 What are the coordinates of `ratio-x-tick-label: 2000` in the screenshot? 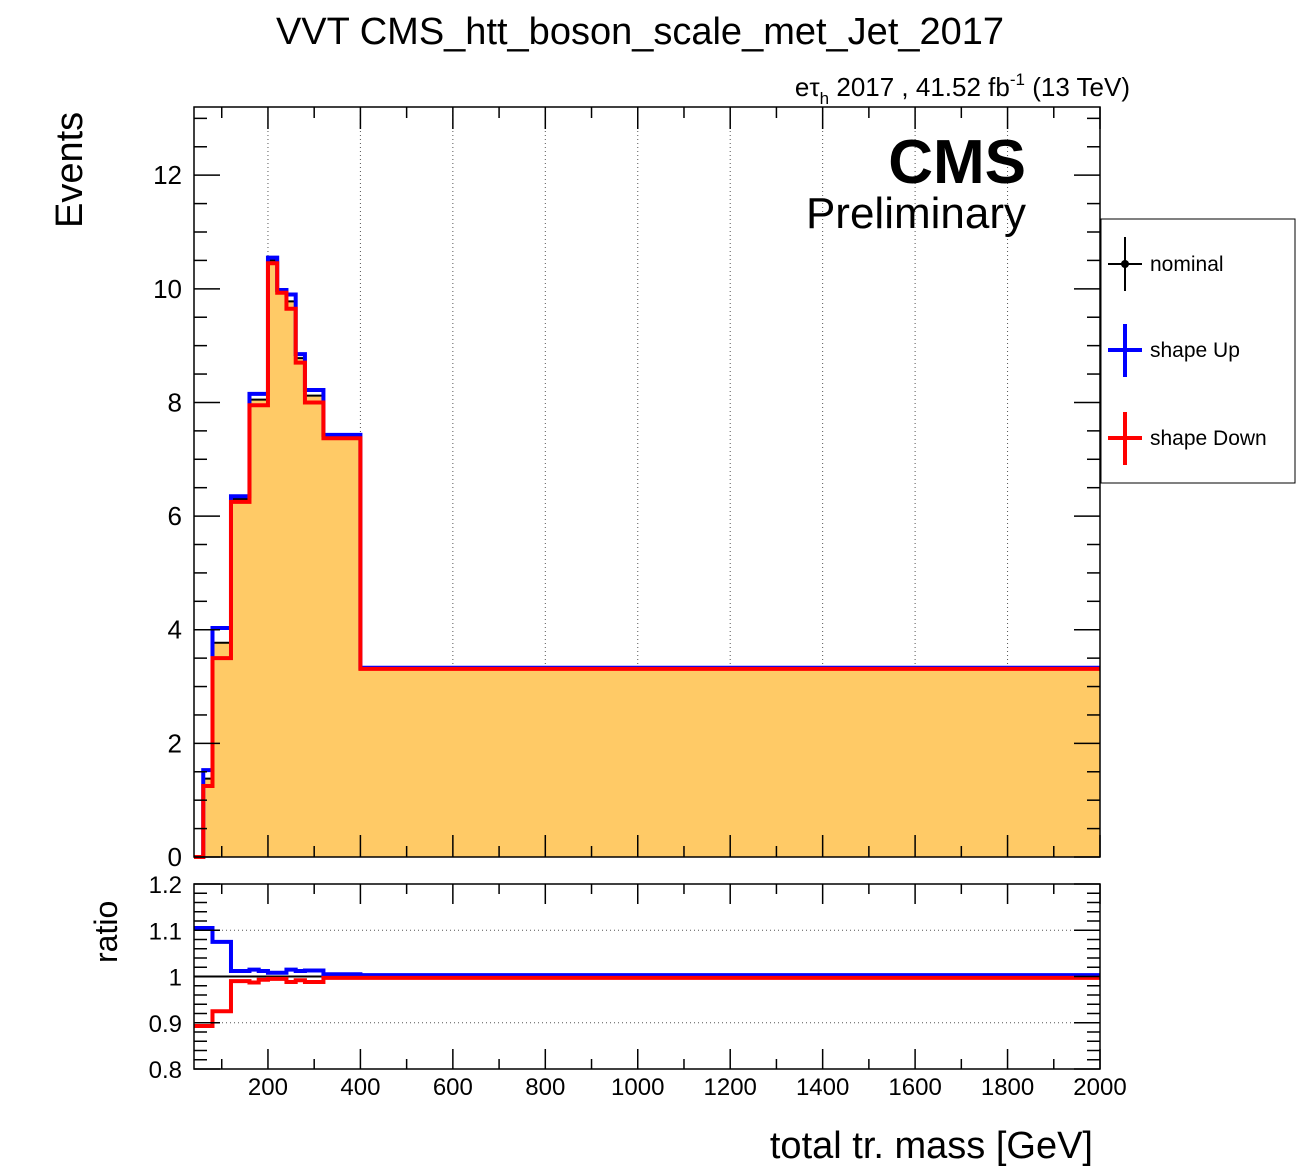 It's located at (1099, 1087).